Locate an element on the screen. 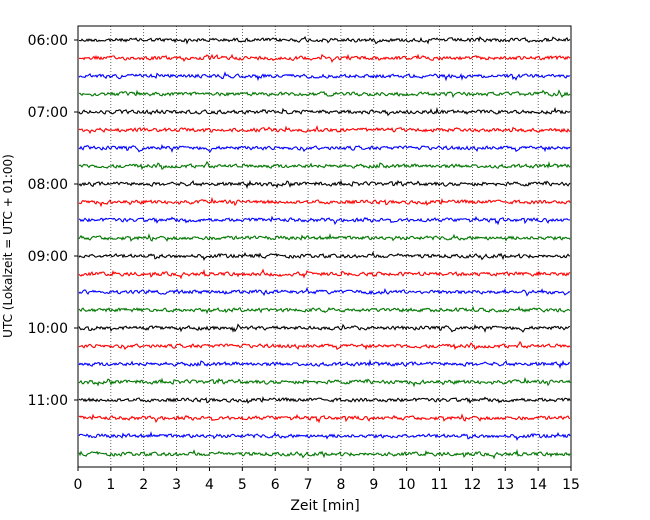  x-tick-label: 10 is located at coordinates (407, 485).